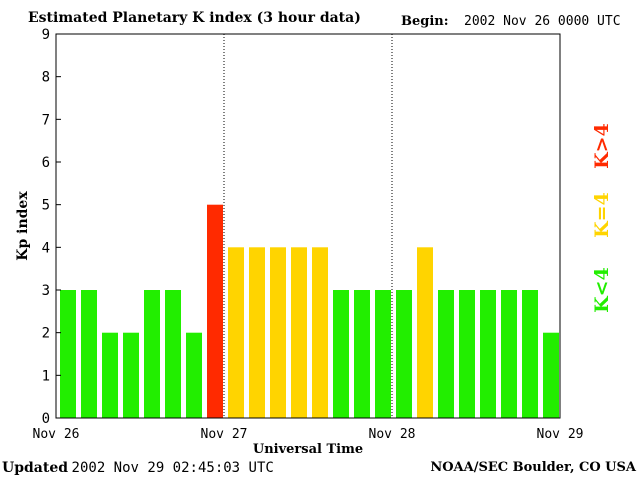 The image size is (640, 480). Describe the element at coordinates (46, 206) in the screenshot. I see `y-tick-label: 5` at that location.